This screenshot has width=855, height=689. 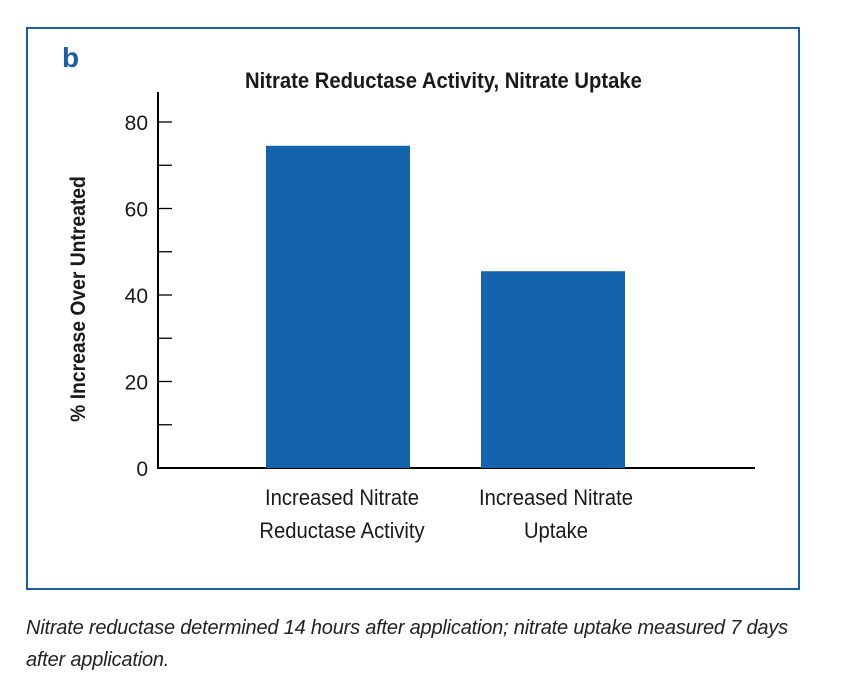 I want to click on y-tick-label: 0, so click(x=142, y=469).